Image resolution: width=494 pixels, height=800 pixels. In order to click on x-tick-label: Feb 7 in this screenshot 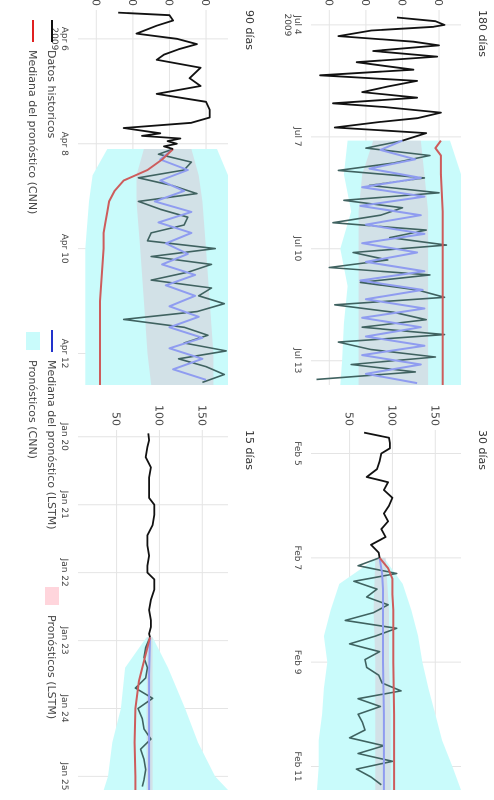, I will do `click(297, 558)`.